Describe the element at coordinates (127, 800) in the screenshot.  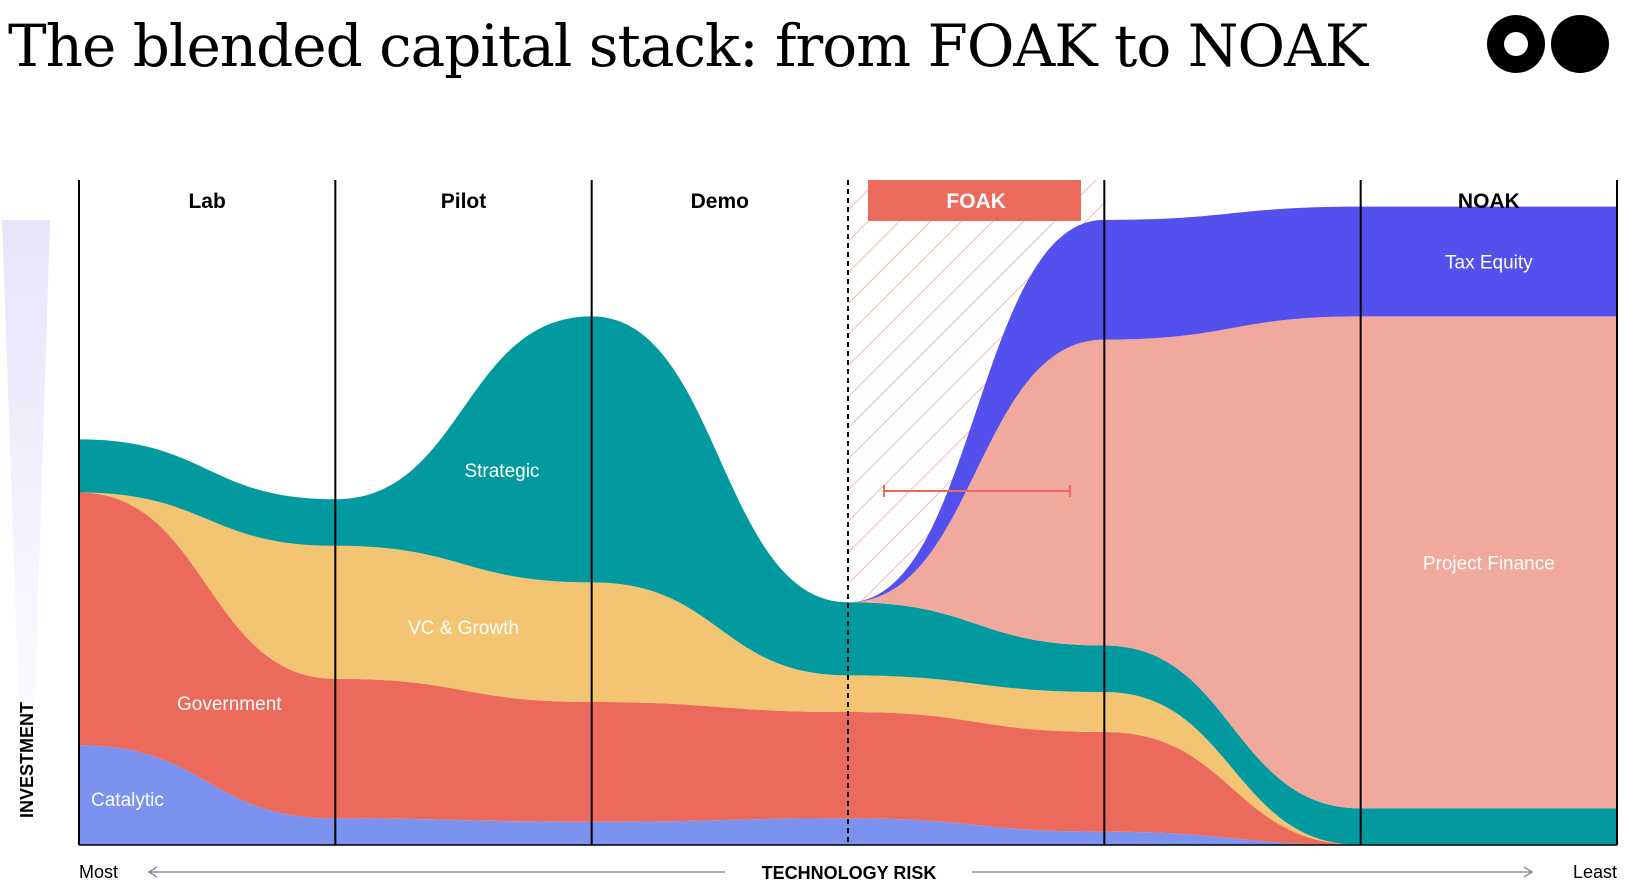
I see `series-label-catalytic: Catalytic` at that location.